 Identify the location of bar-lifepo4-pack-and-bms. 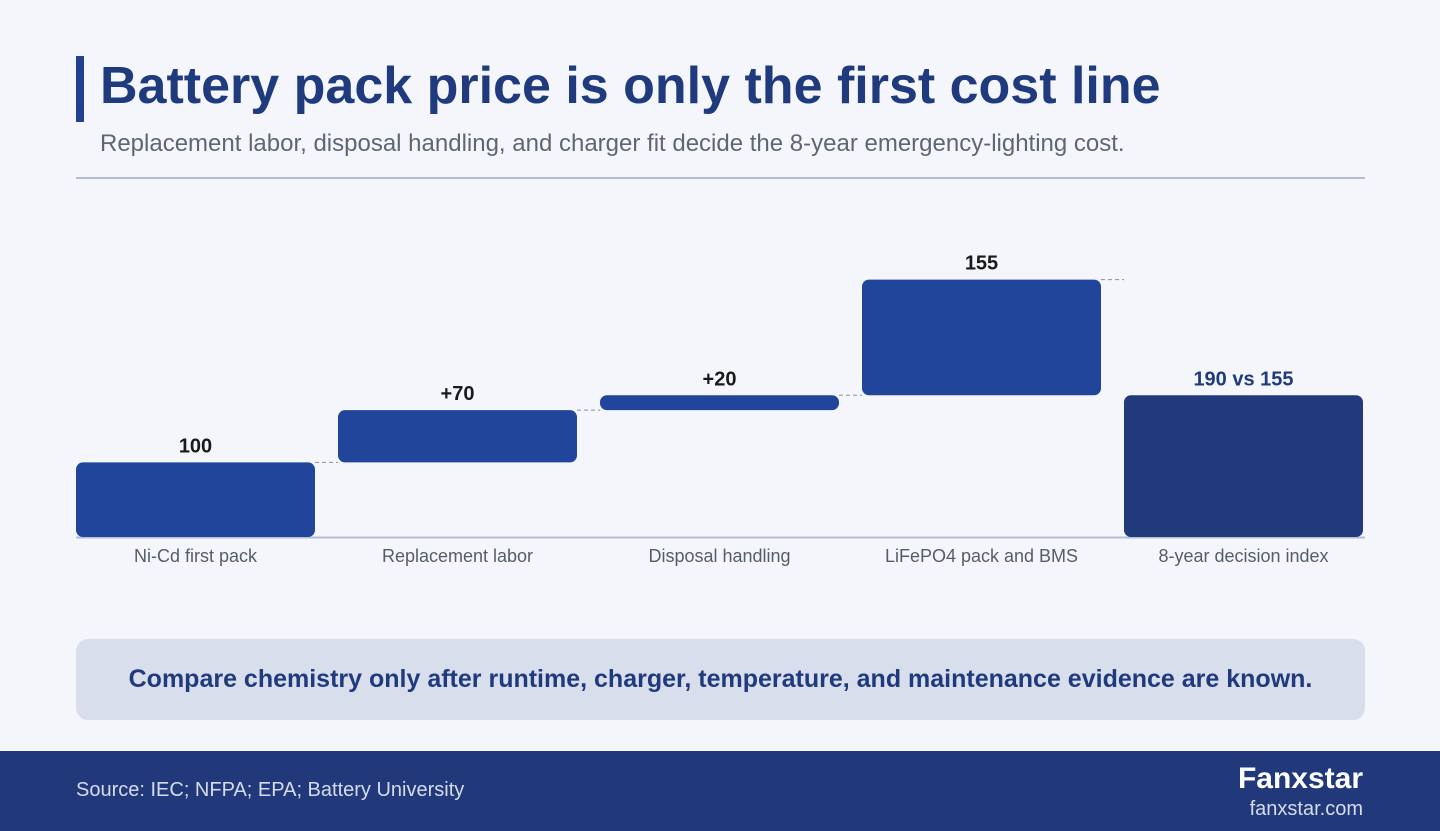
(981, 337).